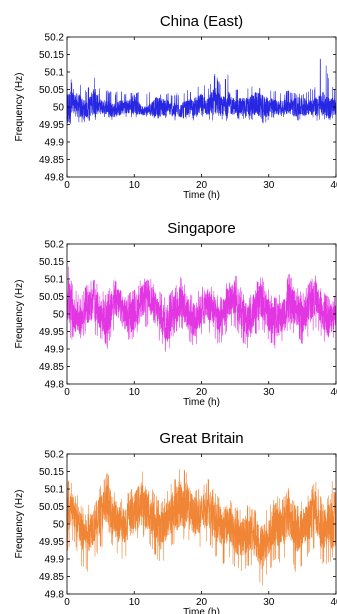 This screenshot has height=614, width=337. What do you see at coordinates (201, 228) in the screenshot?
I see `chart-title: Singapore` at bounding box center [201, 228].